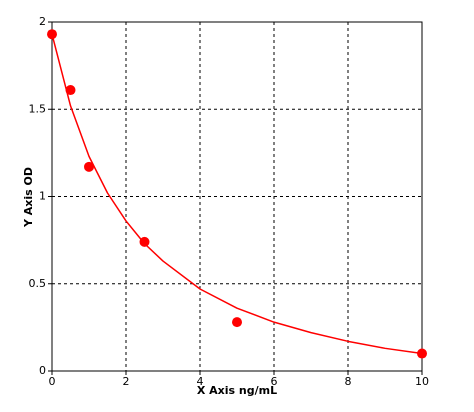 This screenshot has height=412, width=474. What do you see at coordinates (200, 381) in the screenshot?
I see `x-tick-label: 4` at bounding box center [200, 381].